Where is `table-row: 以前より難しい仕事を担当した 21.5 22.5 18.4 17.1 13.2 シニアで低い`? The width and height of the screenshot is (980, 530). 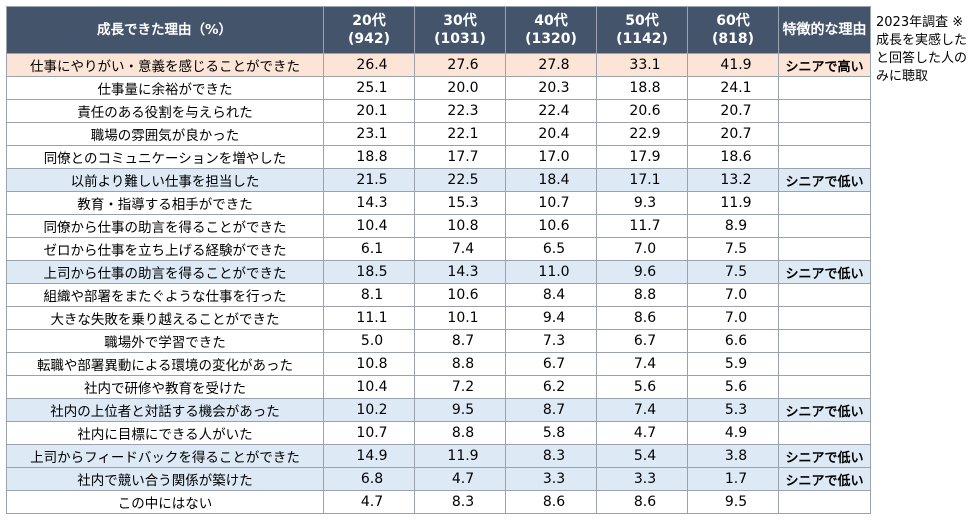
table-row: 以前より難しい仕事を担当した 21.5 22.5 18.4 17.1 13.2 シニアで低い is located at coordinates (438, 180).